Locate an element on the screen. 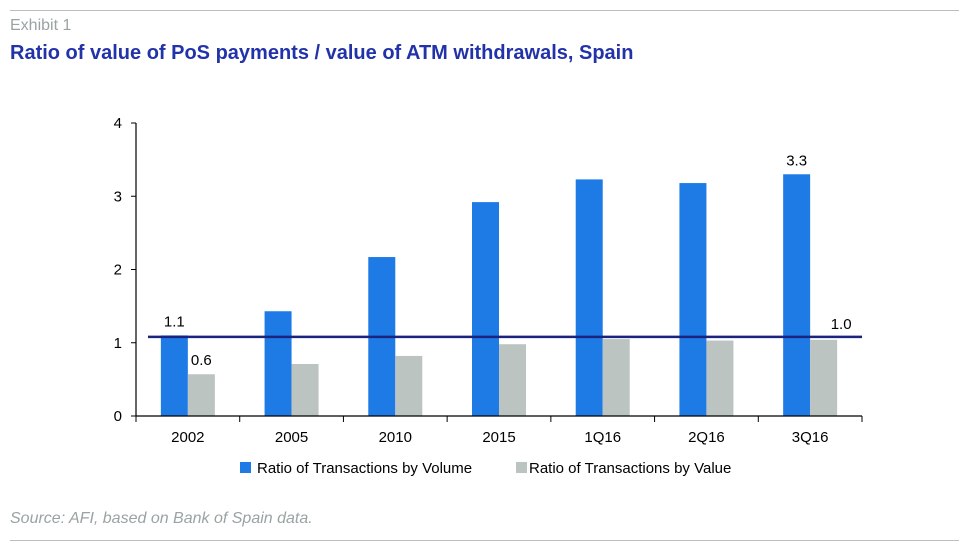  y-tick-label-4: 4 is located at coordinates (118, 123).